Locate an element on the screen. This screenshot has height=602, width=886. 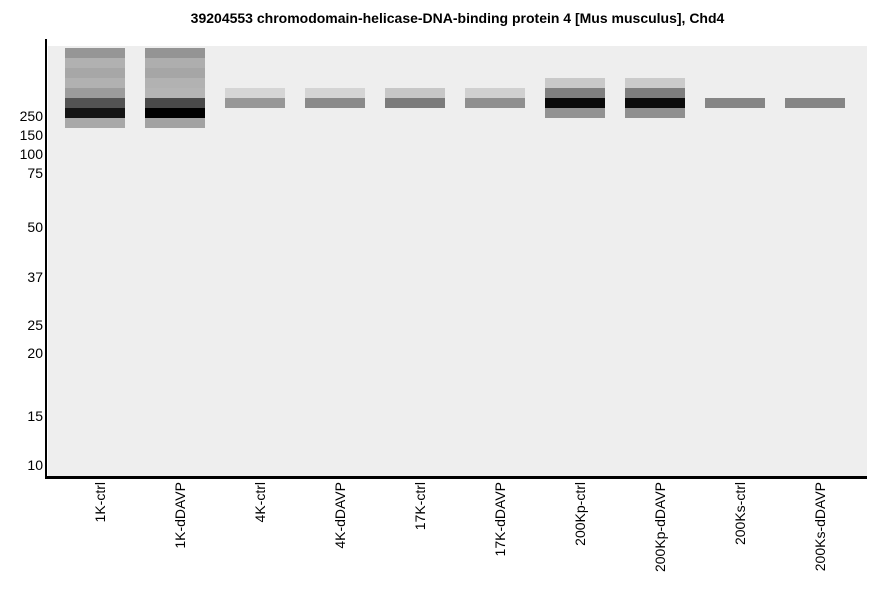
y-tick-label: 50 is located at coordinates (35, 227).